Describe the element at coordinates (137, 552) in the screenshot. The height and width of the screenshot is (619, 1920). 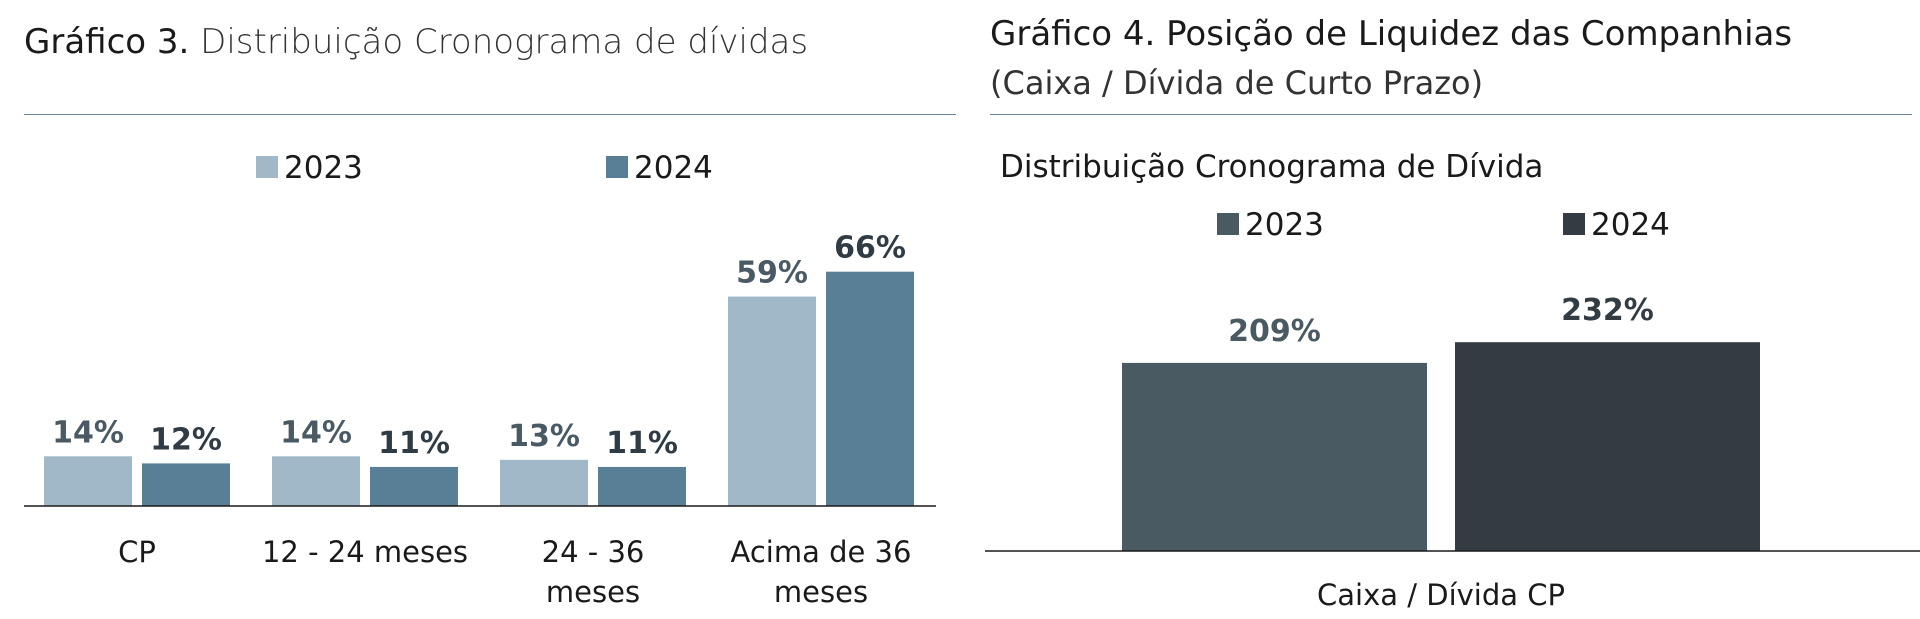
I see `category-label-0-0: CP` at that location.